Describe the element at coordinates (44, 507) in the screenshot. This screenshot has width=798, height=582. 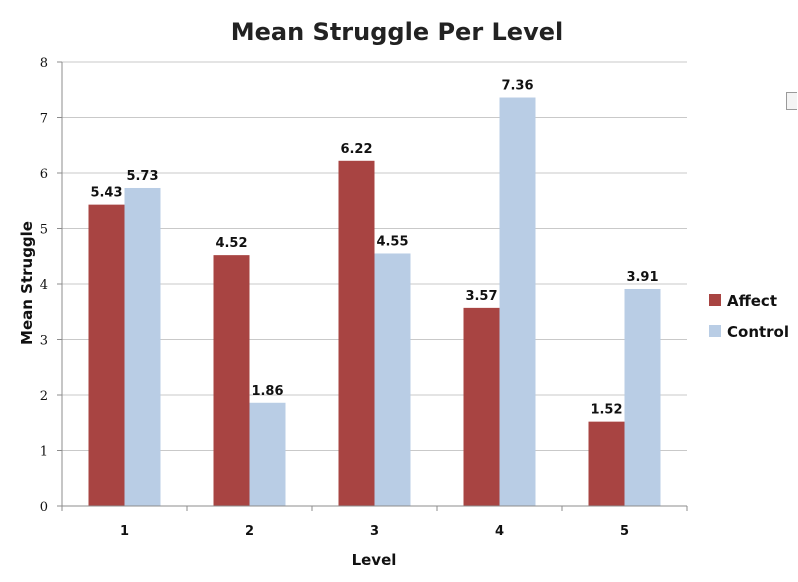
I see `y-tick-label: 0` at that location.